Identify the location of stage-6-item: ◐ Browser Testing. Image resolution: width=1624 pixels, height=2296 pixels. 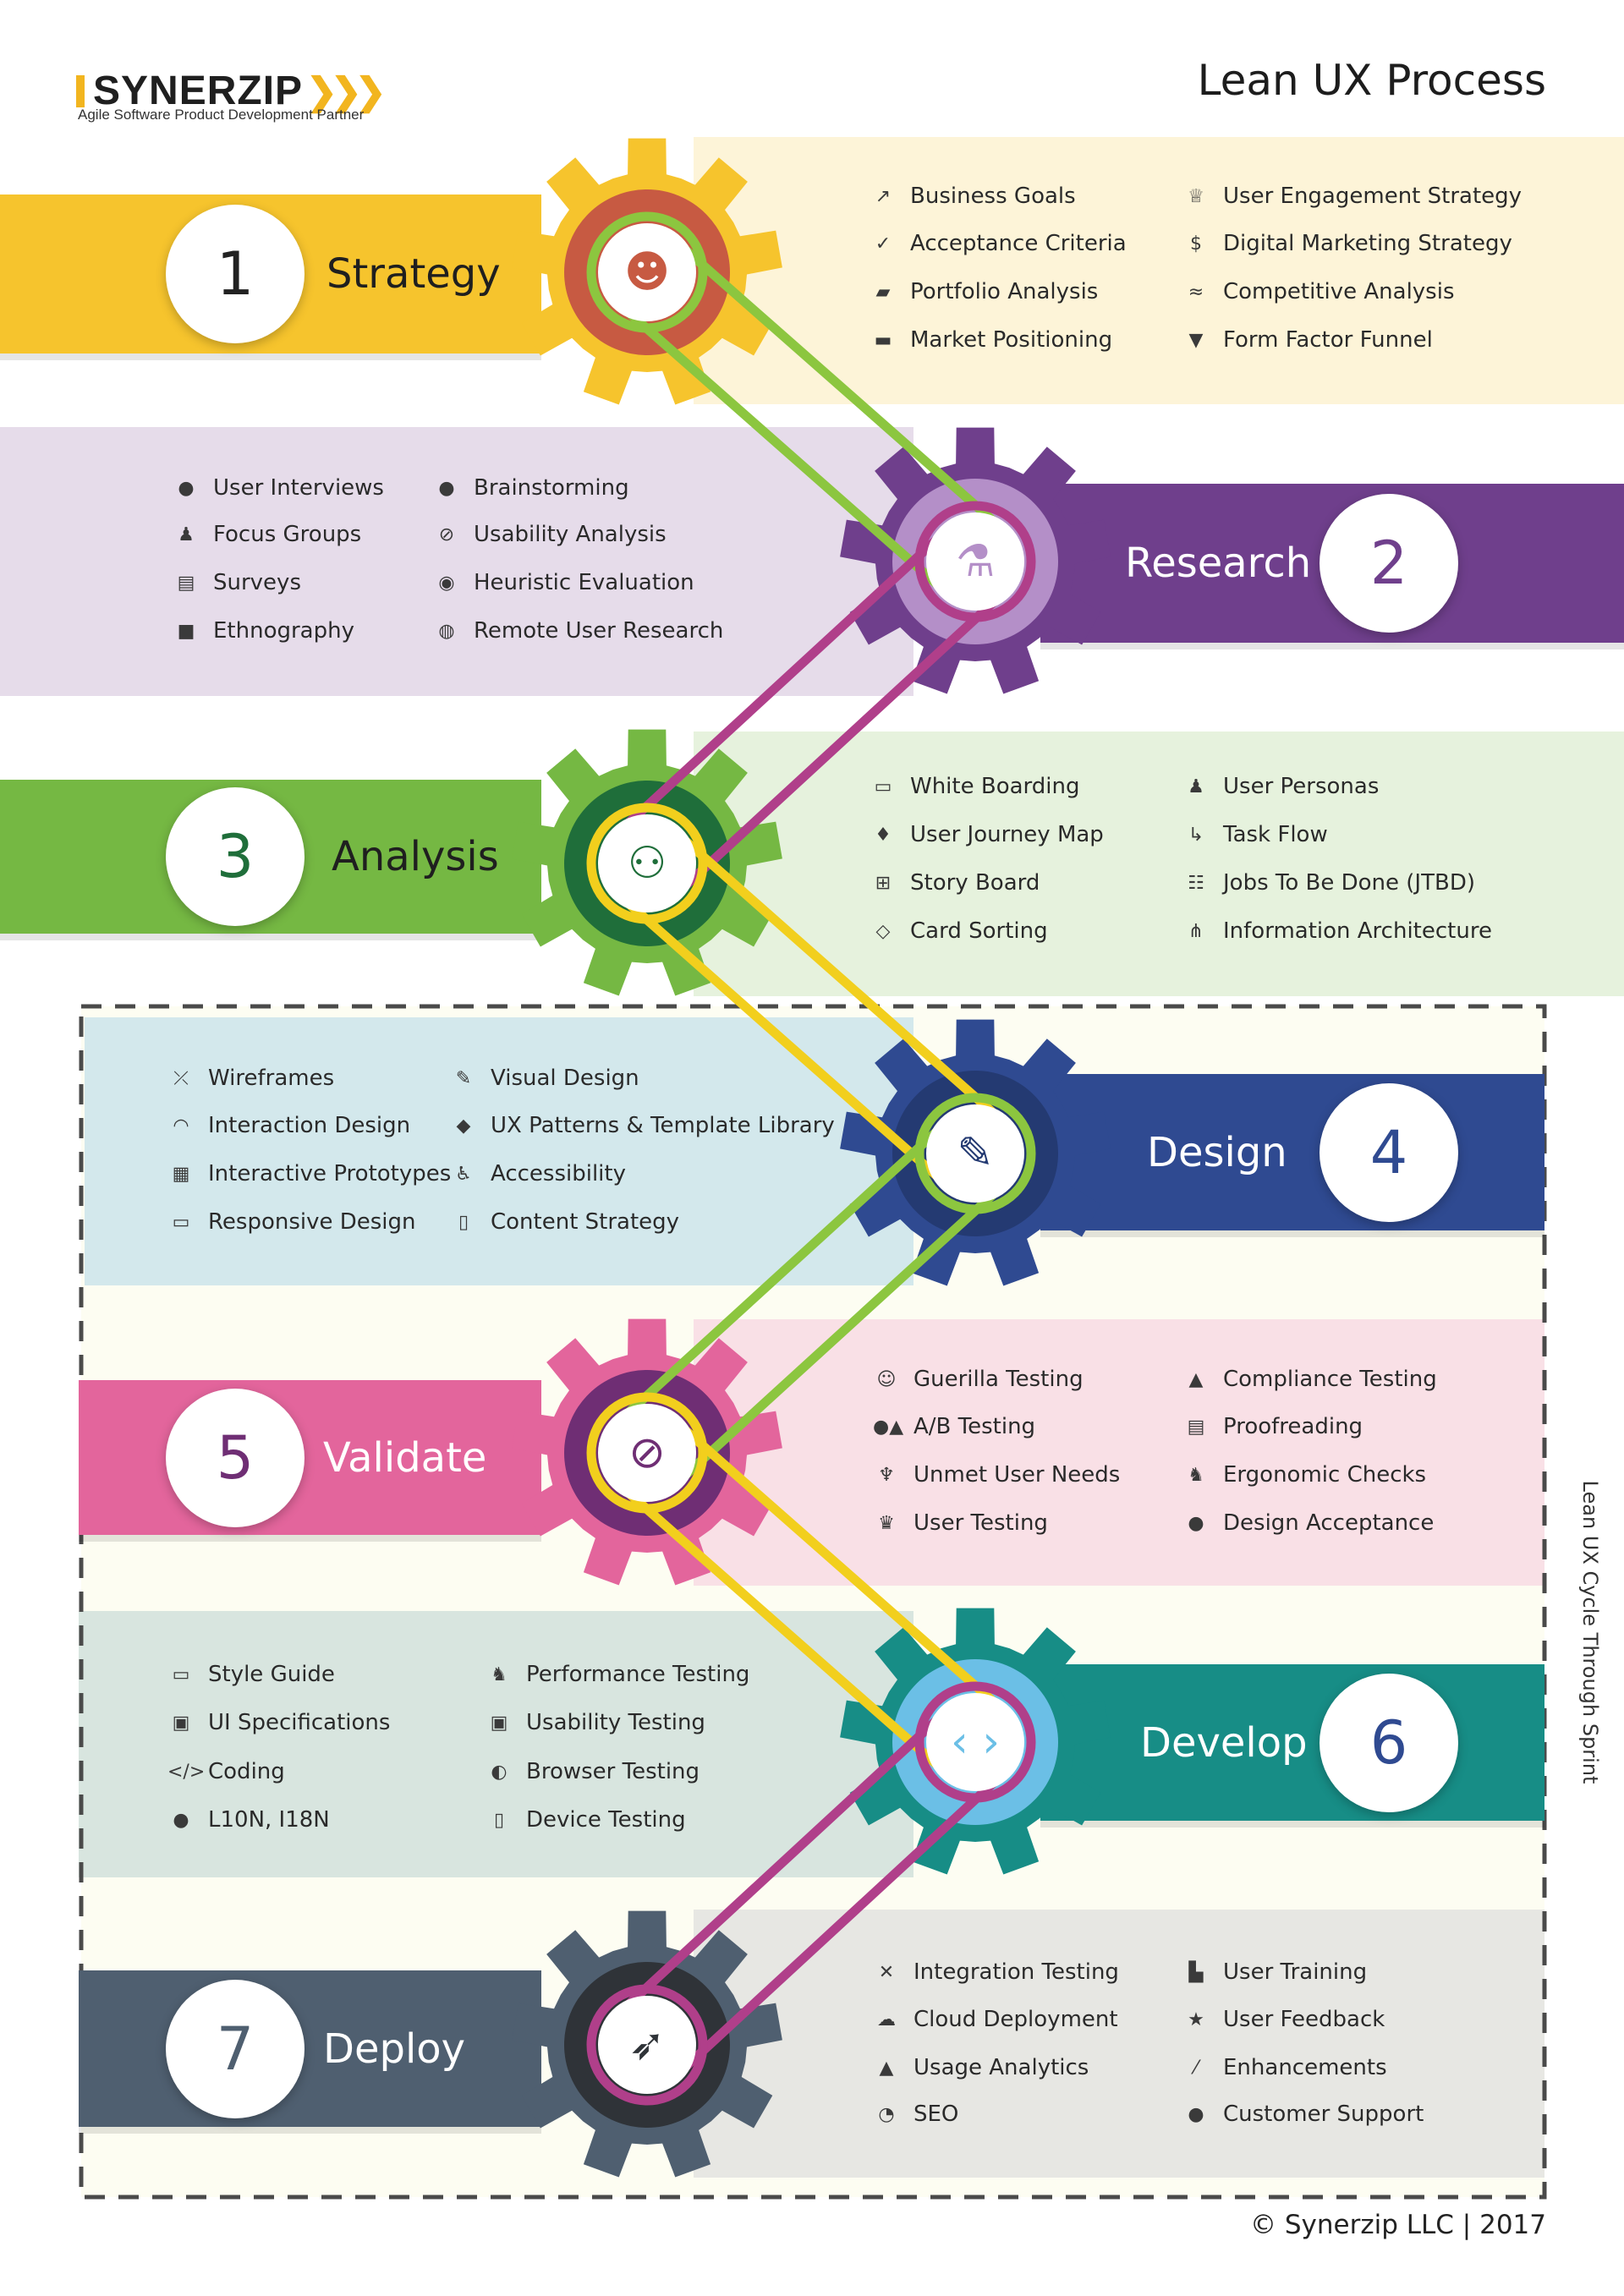
(593, 1772).